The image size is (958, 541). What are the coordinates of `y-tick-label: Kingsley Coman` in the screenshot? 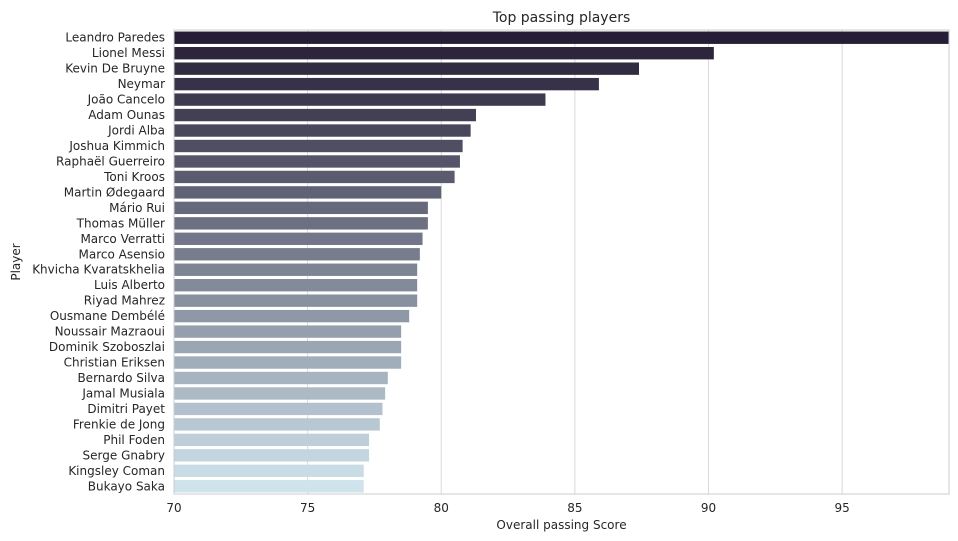 It's located at (116, 471).